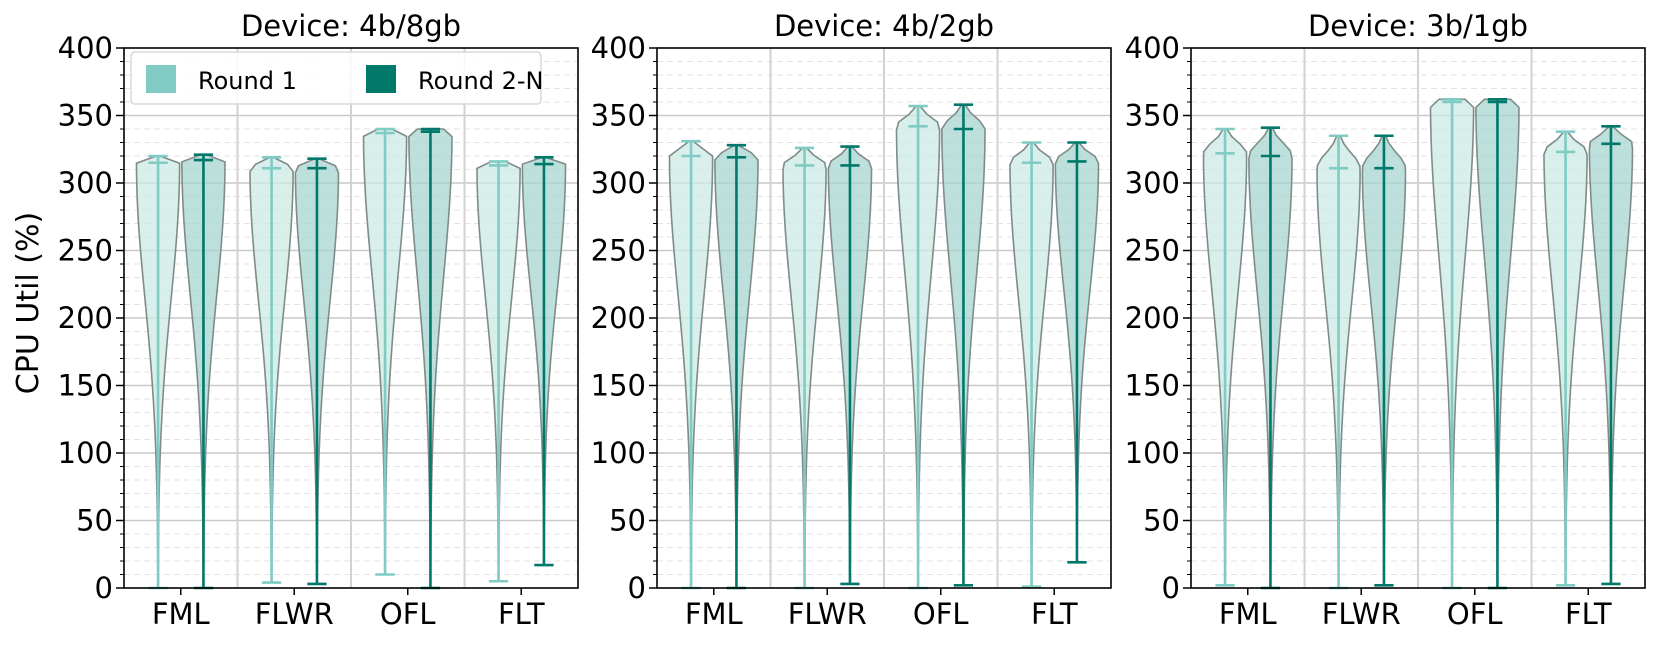  Describe the element at coordinates (351, 26) in the screenshot. I see `panel-title: Device: 4b/8gb` at that location.